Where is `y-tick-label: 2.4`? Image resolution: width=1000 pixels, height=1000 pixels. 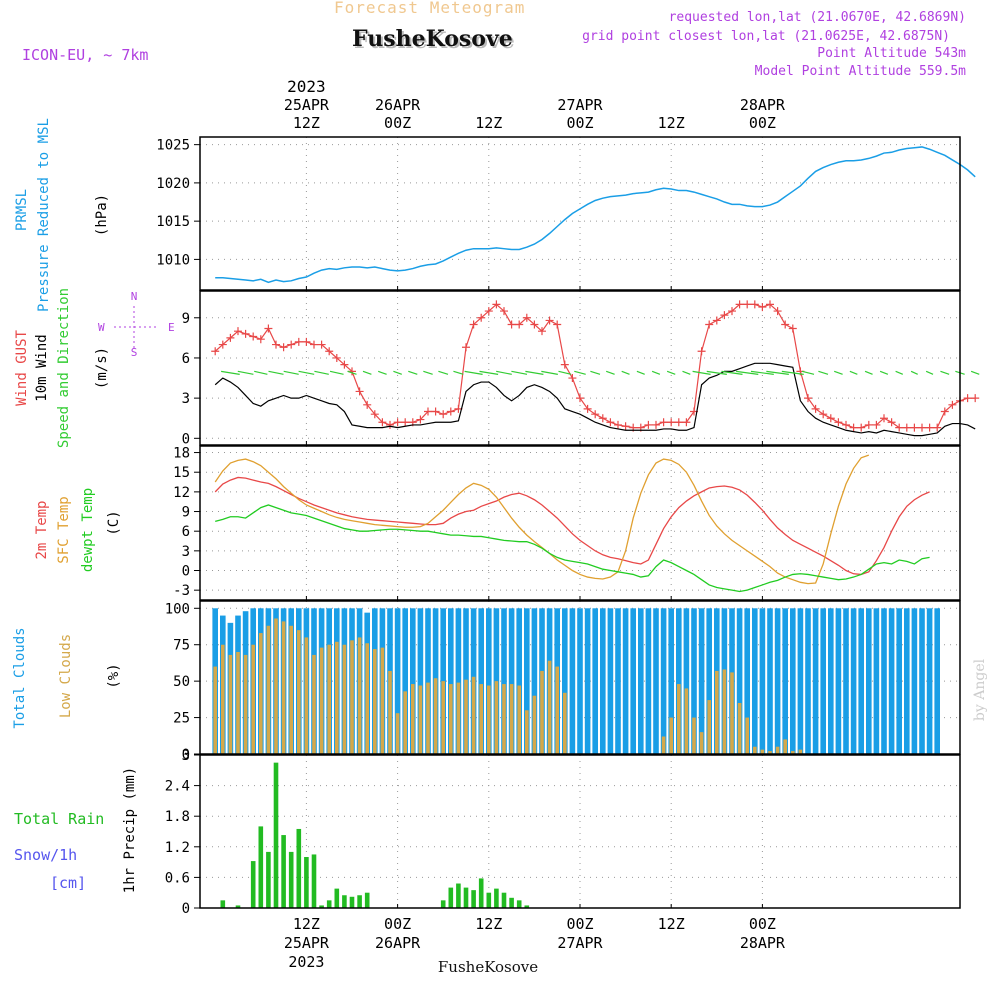
y-tick-label: 2.4 is located at coordinates (177, 787).